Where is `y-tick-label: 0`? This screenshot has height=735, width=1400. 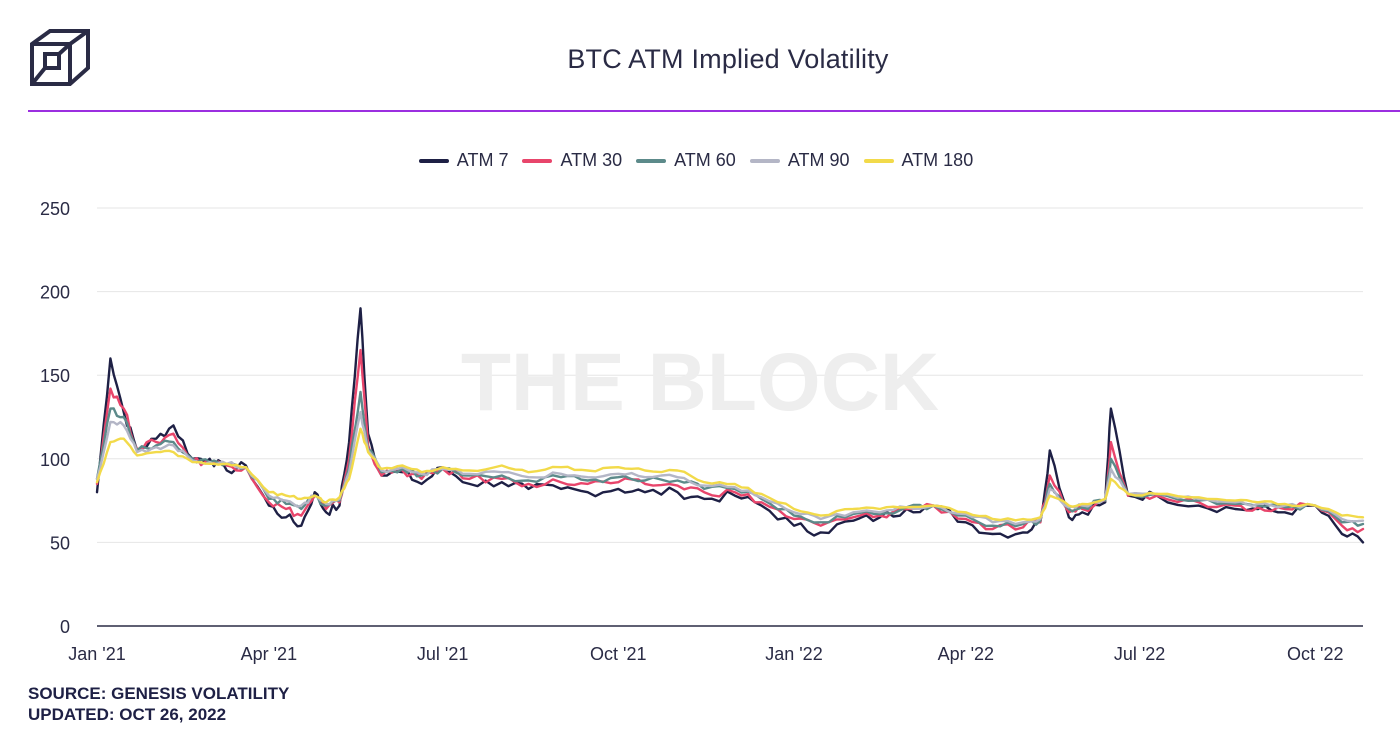
y-tick-label: 0 is located at coordinates (65, 627).